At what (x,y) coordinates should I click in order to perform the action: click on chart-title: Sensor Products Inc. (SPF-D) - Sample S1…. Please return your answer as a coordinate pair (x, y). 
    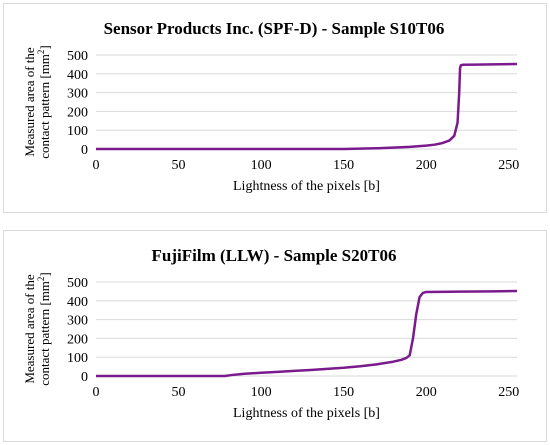
    Looking at the image, I should click on (274, 28).